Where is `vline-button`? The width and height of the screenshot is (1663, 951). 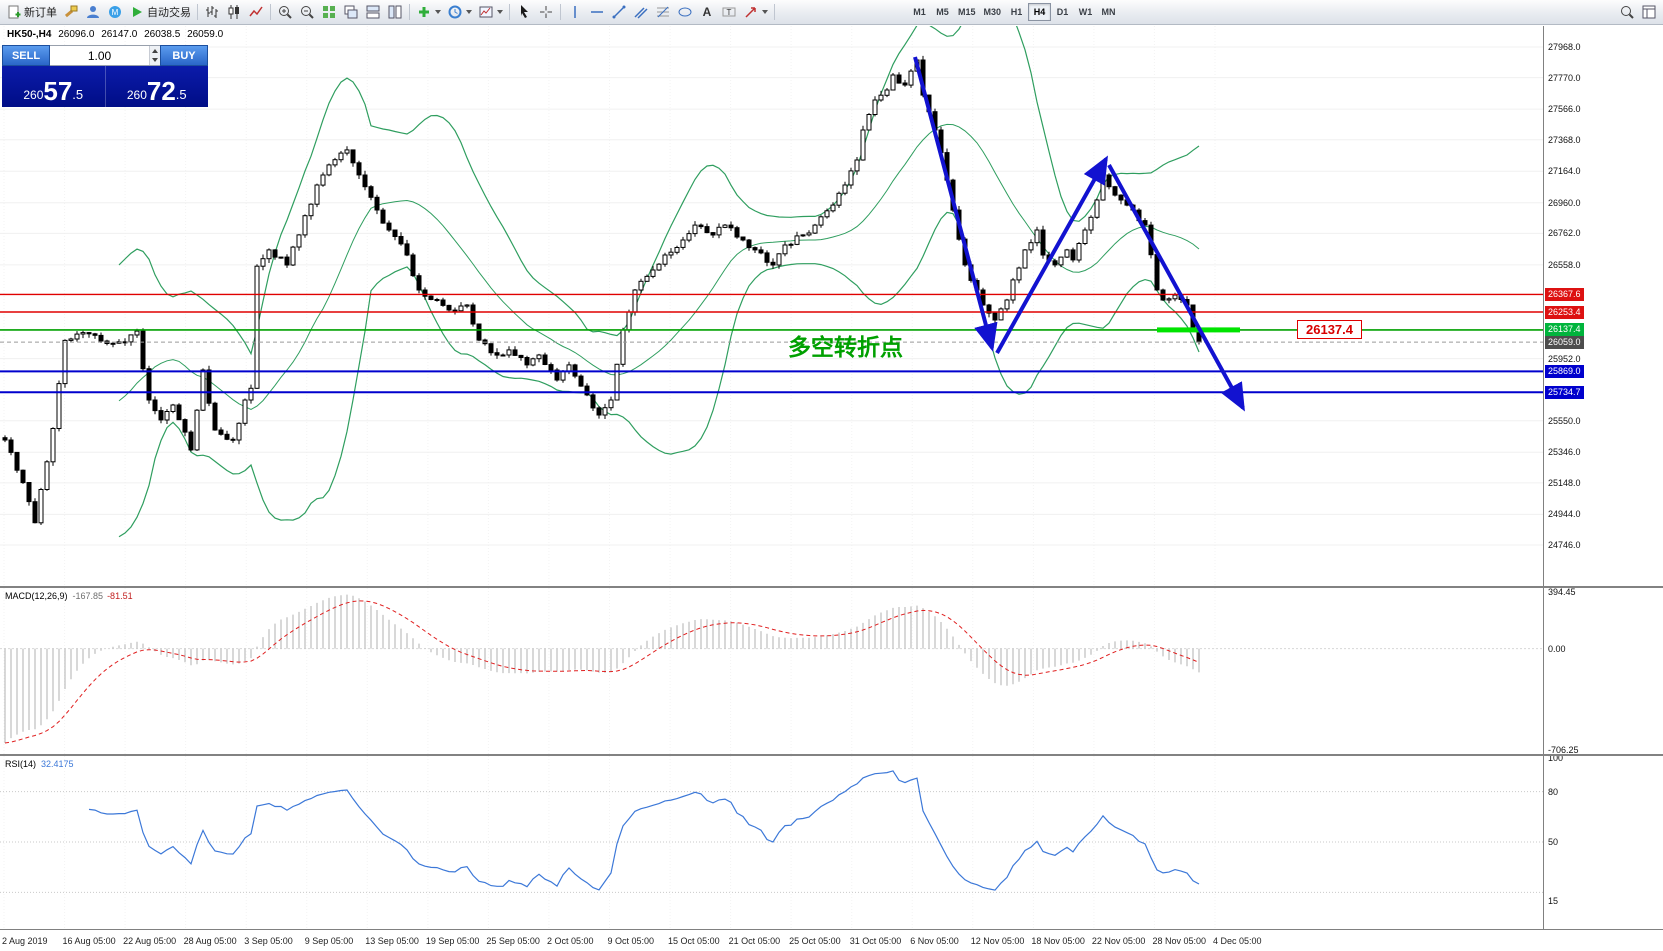
vline-button is located at coordinates (575, 12).